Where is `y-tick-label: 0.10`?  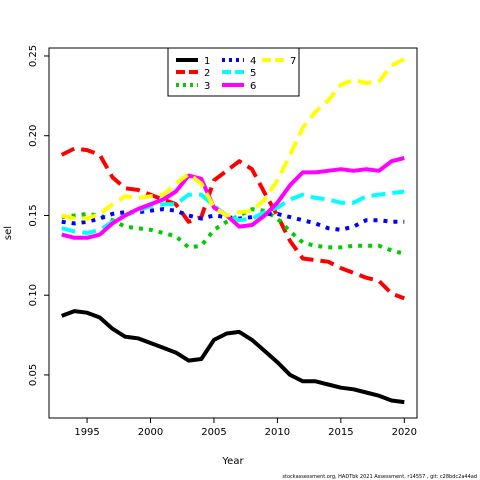 y-tick-label: 0.10 is located at coordinates (33, 295).